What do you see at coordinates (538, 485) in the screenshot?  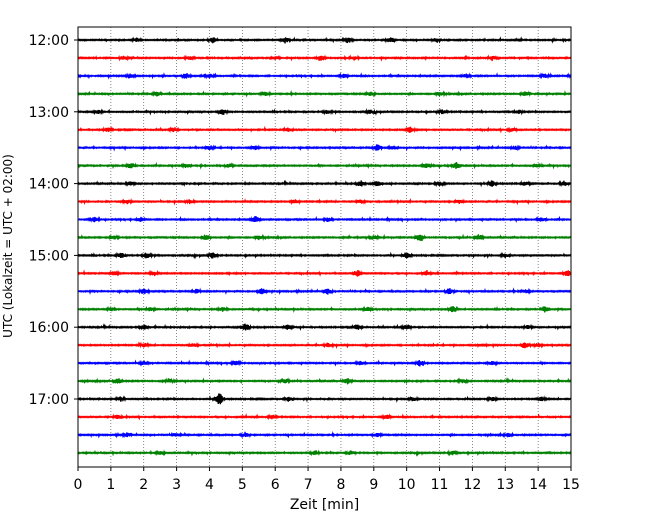 I see `x-tick-label: 14` at bounding box center [538, 485].